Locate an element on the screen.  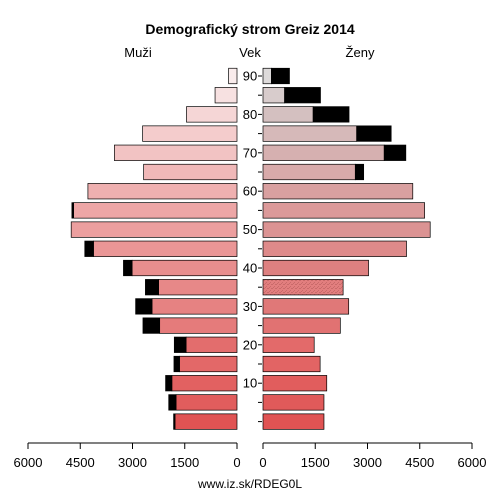
chart-title: Demografický strom Greiz 2014 is located at coordinates (250, 29).